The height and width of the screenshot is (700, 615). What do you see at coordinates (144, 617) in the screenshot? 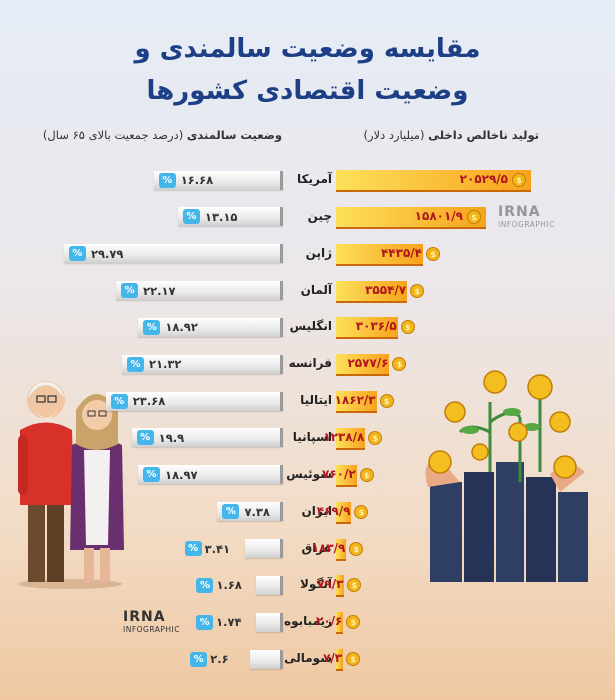
I see `irna-logo-brand: IRNA` at bounding box center [144, 617].